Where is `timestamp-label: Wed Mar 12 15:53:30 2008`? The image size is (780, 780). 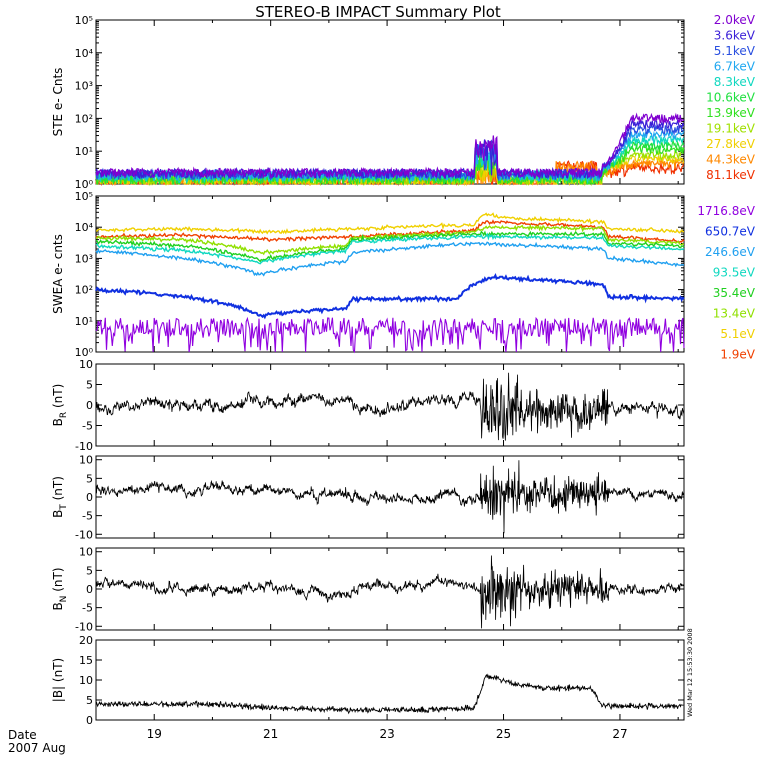
timestamp-label: Wed Mar 12 15:53:30 2008 is located at coordinates (690, 672).